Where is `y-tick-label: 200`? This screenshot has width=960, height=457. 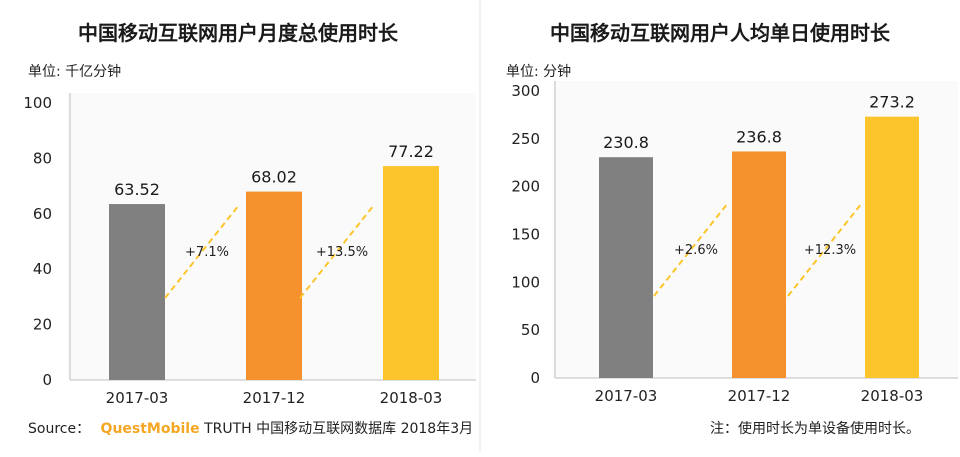
y-tick-label: 200 is located at coordinates (525, 187).